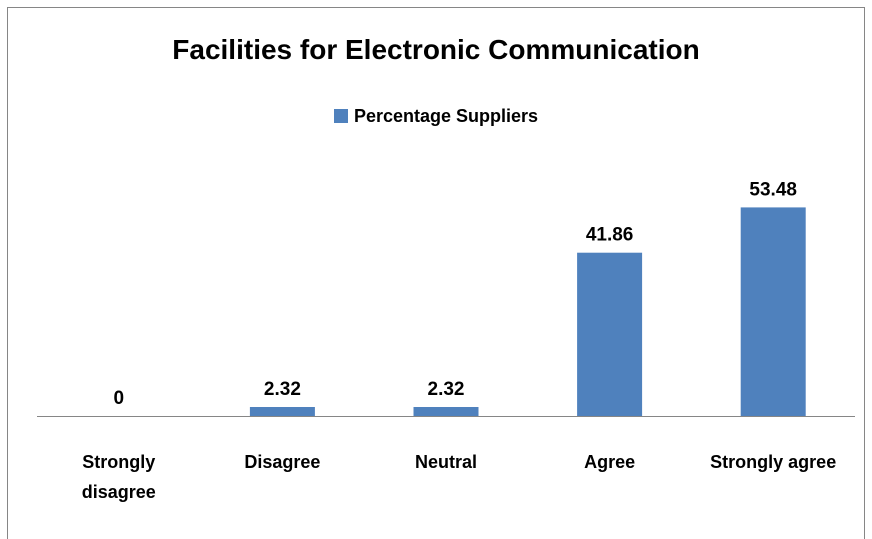 This screenshot has height=539, width=872. Describe the element at coordinates (282, 462) in the screenshot. I see `x-tick-label: Disagree` at that location.